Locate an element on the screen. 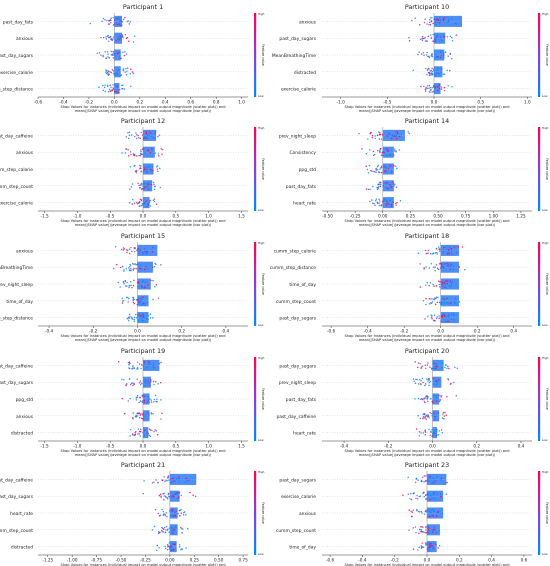 This screenshot has width=550, height=566. feature-label: distracted is located at coordinates (305, 73).